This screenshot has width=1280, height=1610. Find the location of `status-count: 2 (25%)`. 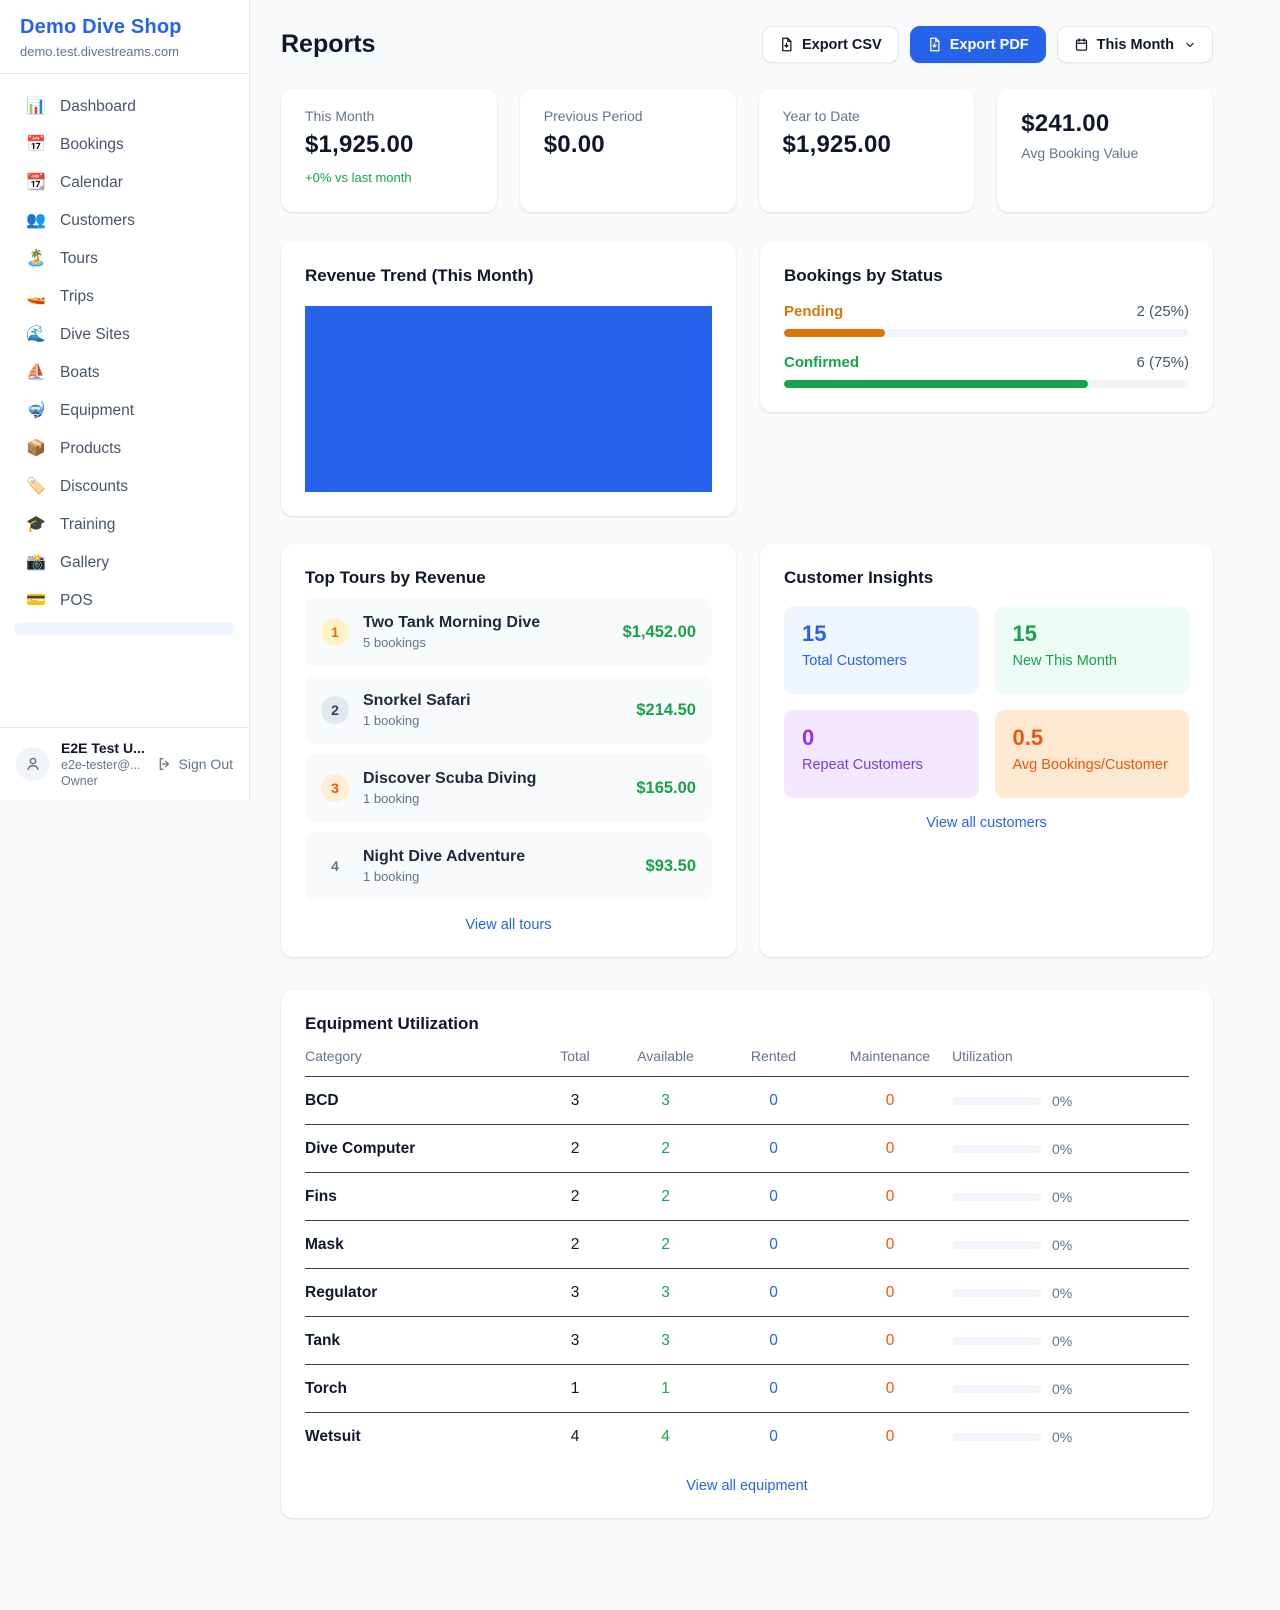

status-count: 2 (25%) is located at coordinates (1162, 311).